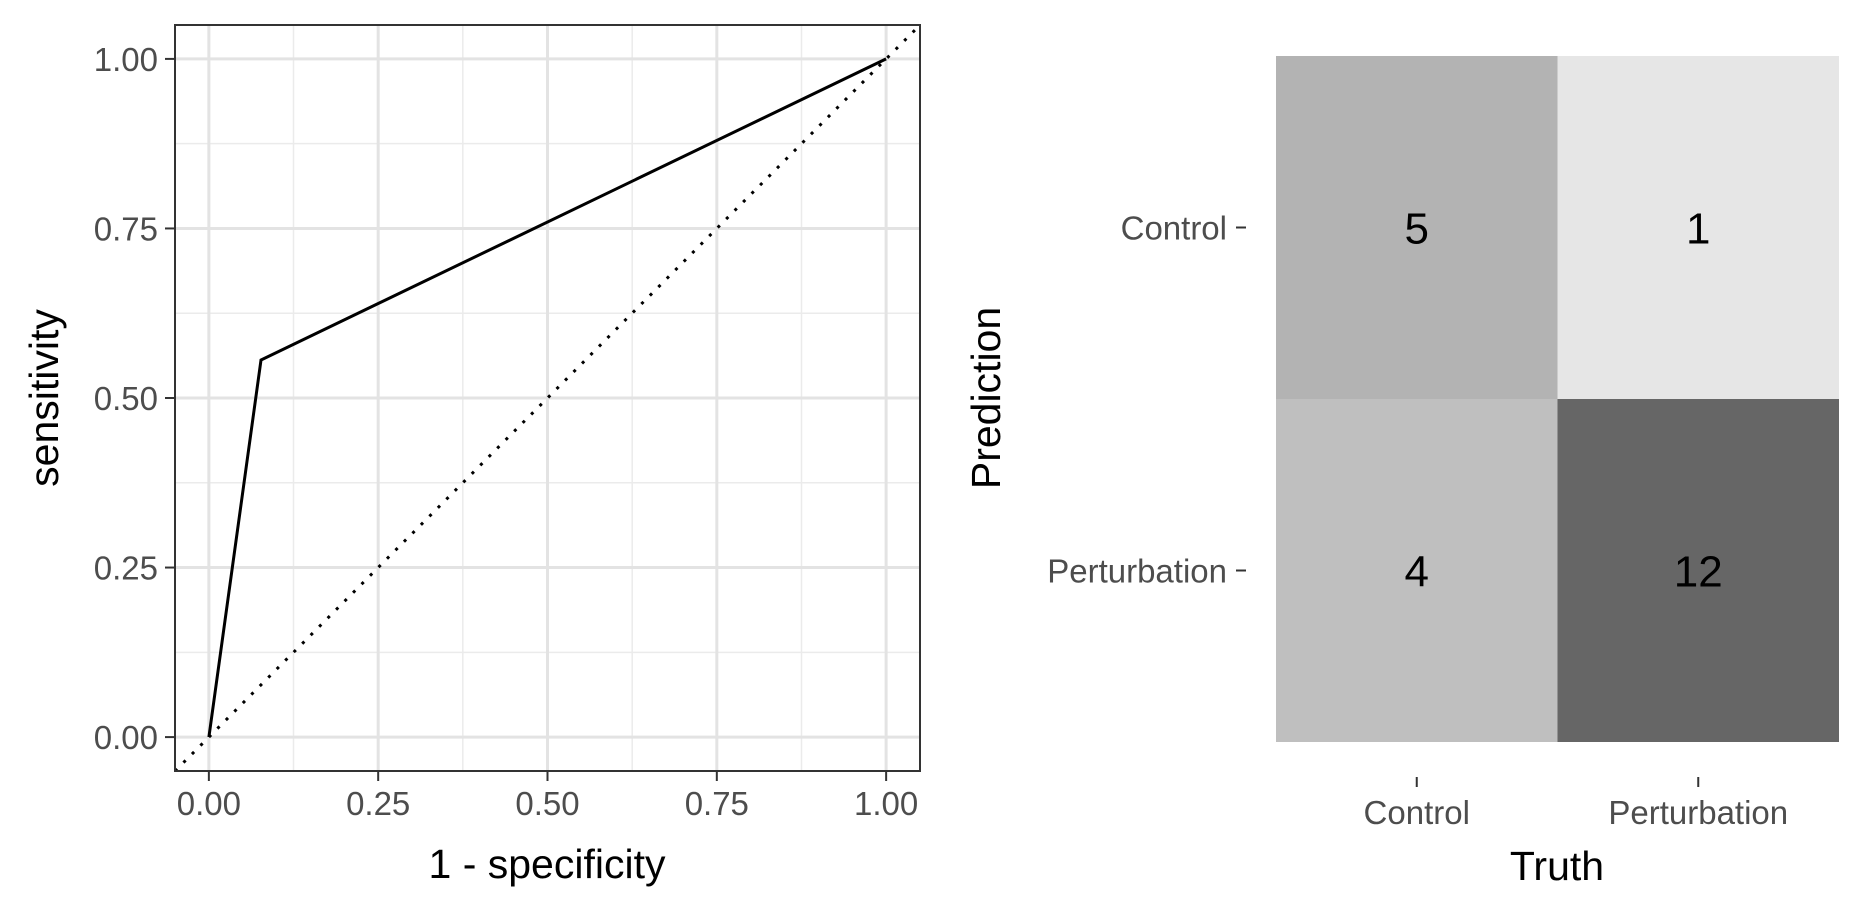  Describe the element at coordinates (1698, 812) in the screenshot. I see `cm-x-tick-label: Perturbation` at that location.